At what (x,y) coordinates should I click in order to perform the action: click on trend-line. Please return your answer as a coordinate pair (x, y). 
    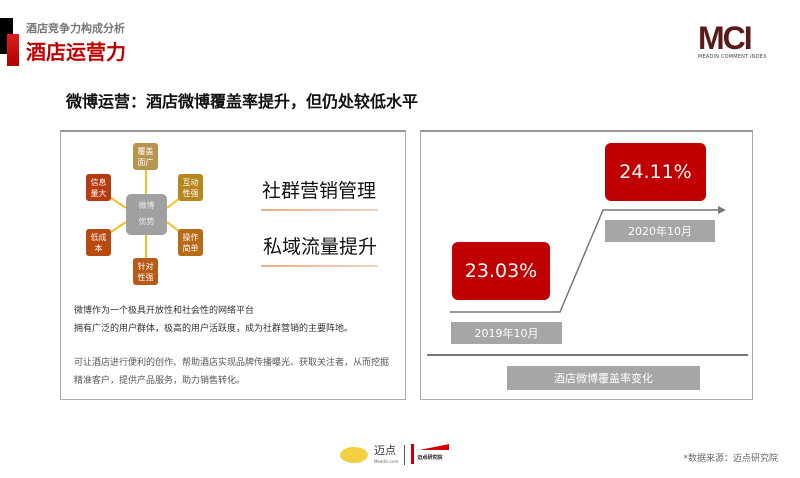
    Looking at the image, I should click on (587, 281).